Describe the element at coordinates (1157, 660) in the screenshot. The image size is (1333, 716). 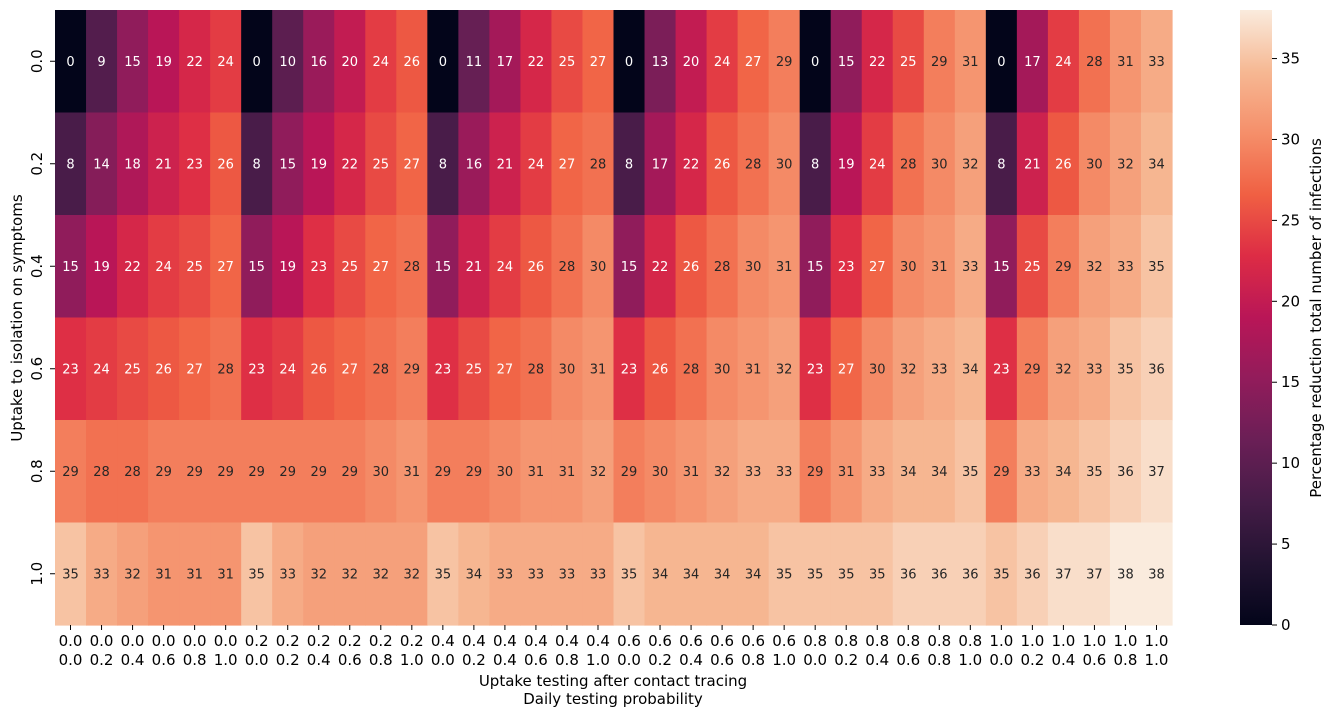
I see `x-tick-label-bottom: 1.0` at that location.